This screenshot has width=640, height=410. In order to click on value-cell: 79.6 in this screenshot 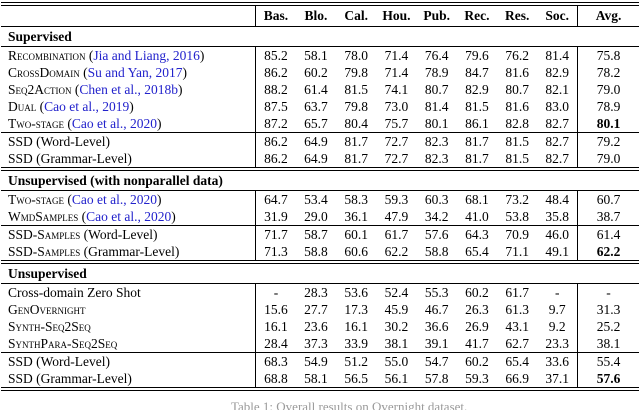, I will do `click(477, 55)`.